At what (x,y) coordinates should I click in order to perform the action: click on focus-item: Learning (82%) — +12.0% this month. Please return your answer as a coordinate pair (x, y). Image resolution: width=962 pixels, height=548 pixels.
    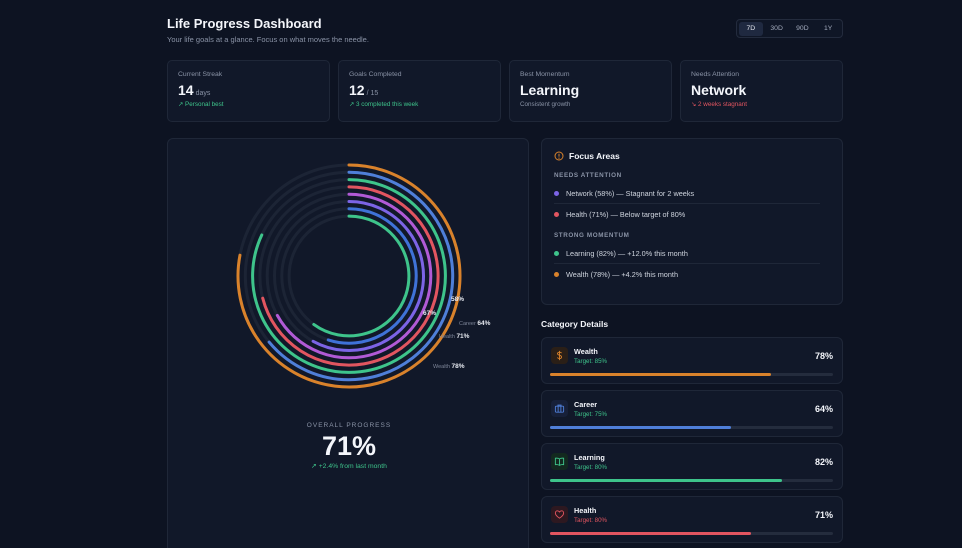
    Looking at the image, I should click on (687, 253).